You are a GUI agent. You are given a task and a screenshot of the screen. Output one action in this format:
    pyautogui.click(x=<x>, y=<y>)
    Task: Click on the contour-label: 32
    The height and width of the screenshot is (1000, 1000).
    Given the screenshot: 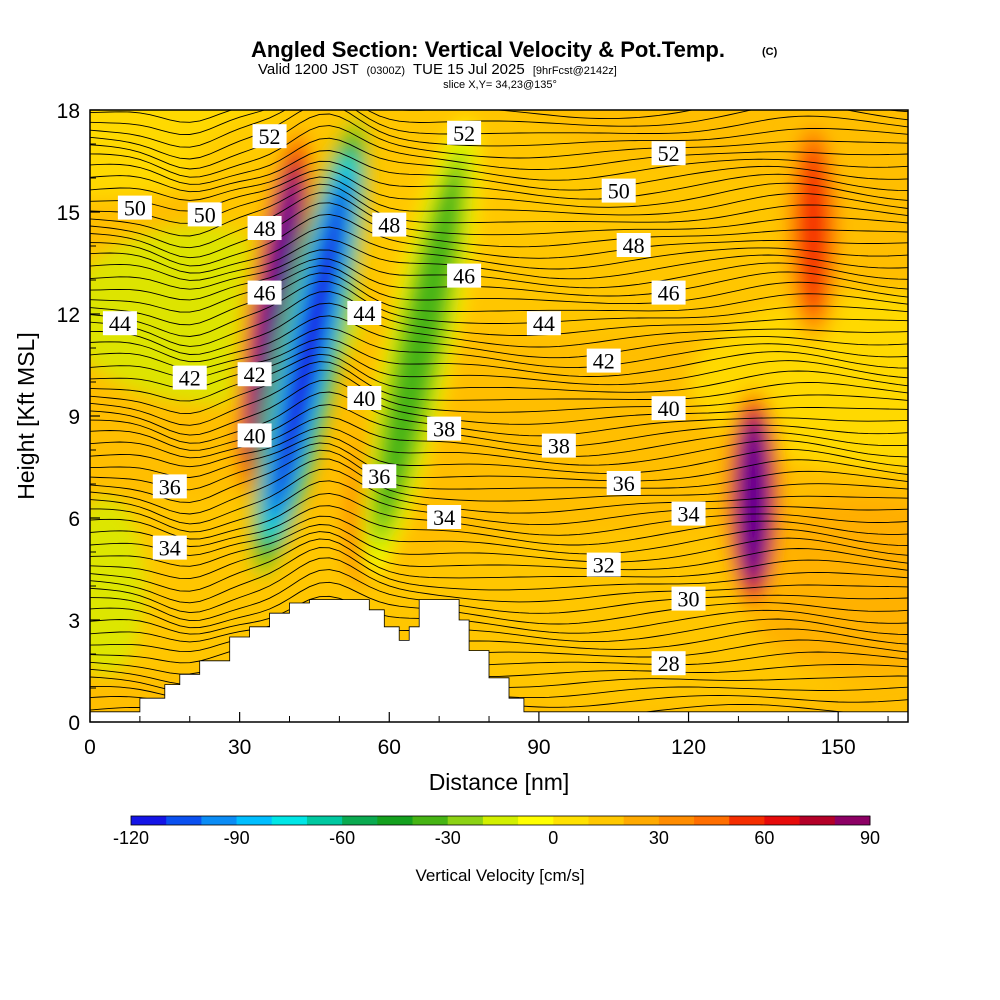 What is the action you would take?
    pyautogui.click(x=603, y=565)
    